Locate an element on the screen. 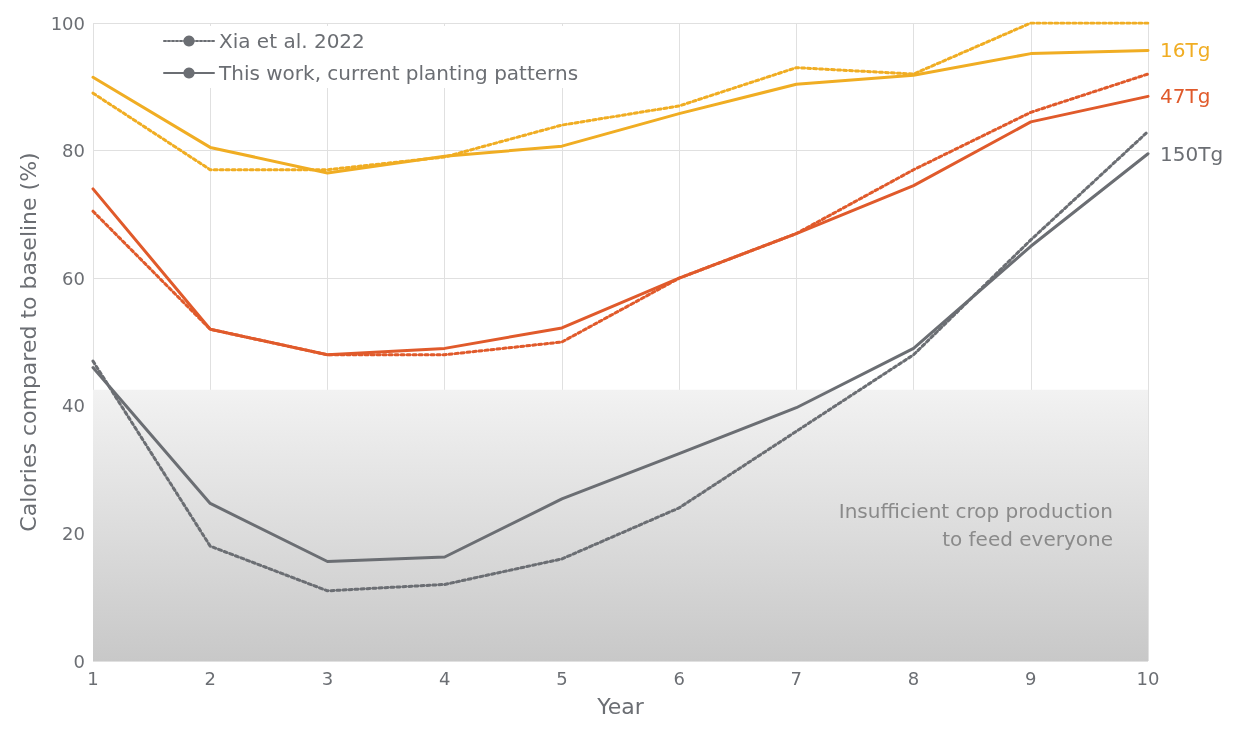 The image size is (1247, 730). x-tick-label: 5 is located at coordinates (562, 678).